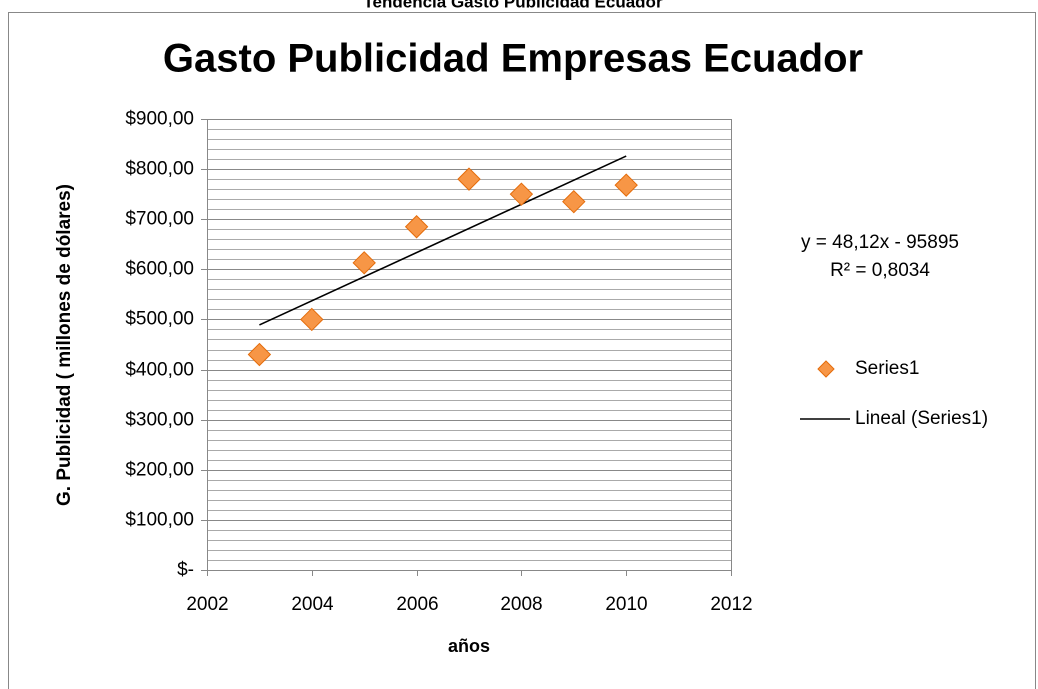 Image resolution: width=1038 pixels, height=689 pixels. I want to click on x-tick-label: 2010, so click(626, 604).